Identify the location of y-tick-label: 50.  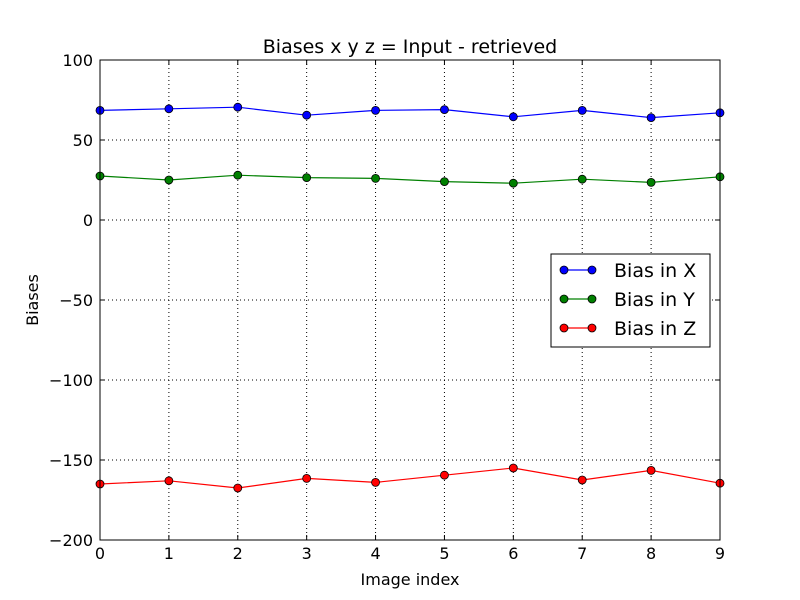
(83, 140).